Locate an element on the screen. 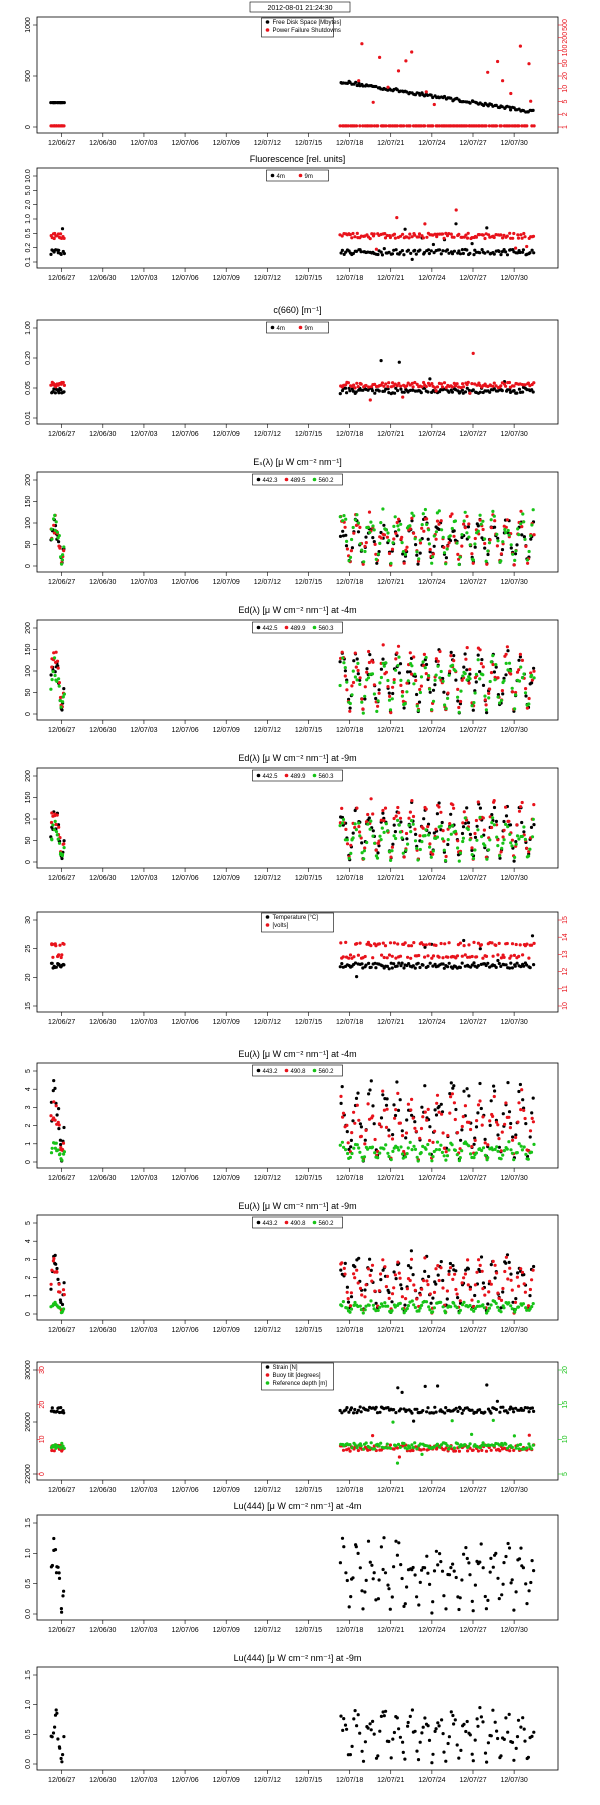  x-tick-label: 12/07/30 is located at coordinates (514, 434).